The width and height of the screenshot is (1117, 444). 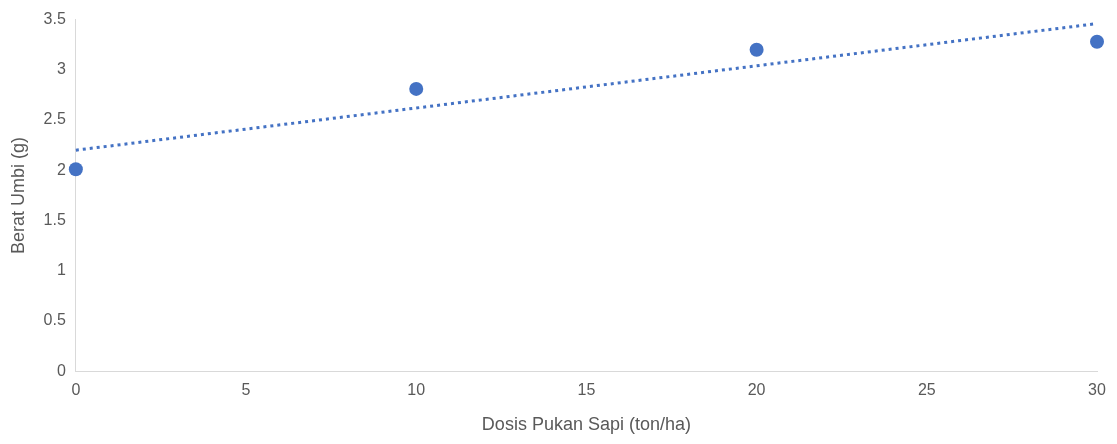 I want to click on y-tick-label: 2.5, so click(x=54, y=119).